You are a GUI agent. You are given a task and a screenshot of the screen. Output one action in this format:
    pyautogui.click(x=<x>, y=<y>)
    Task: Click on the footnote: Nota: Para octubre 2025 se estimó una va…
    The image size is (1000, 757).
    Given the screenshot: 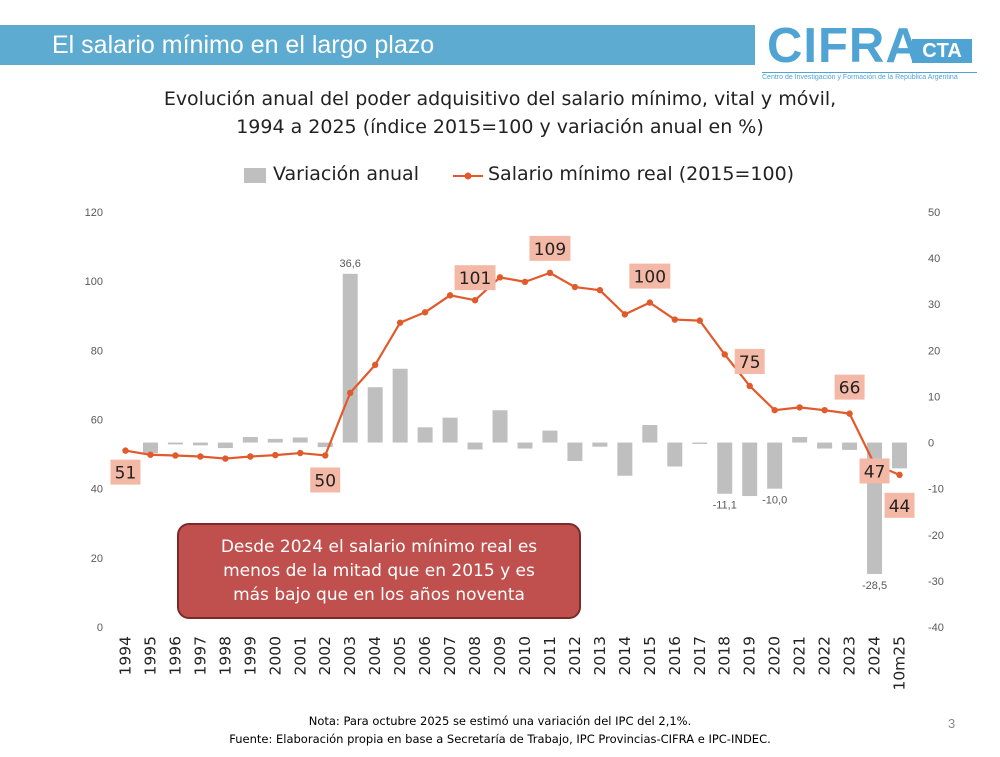 What is the action you would take?
    pyautogui.click(x=500, y=721)
    